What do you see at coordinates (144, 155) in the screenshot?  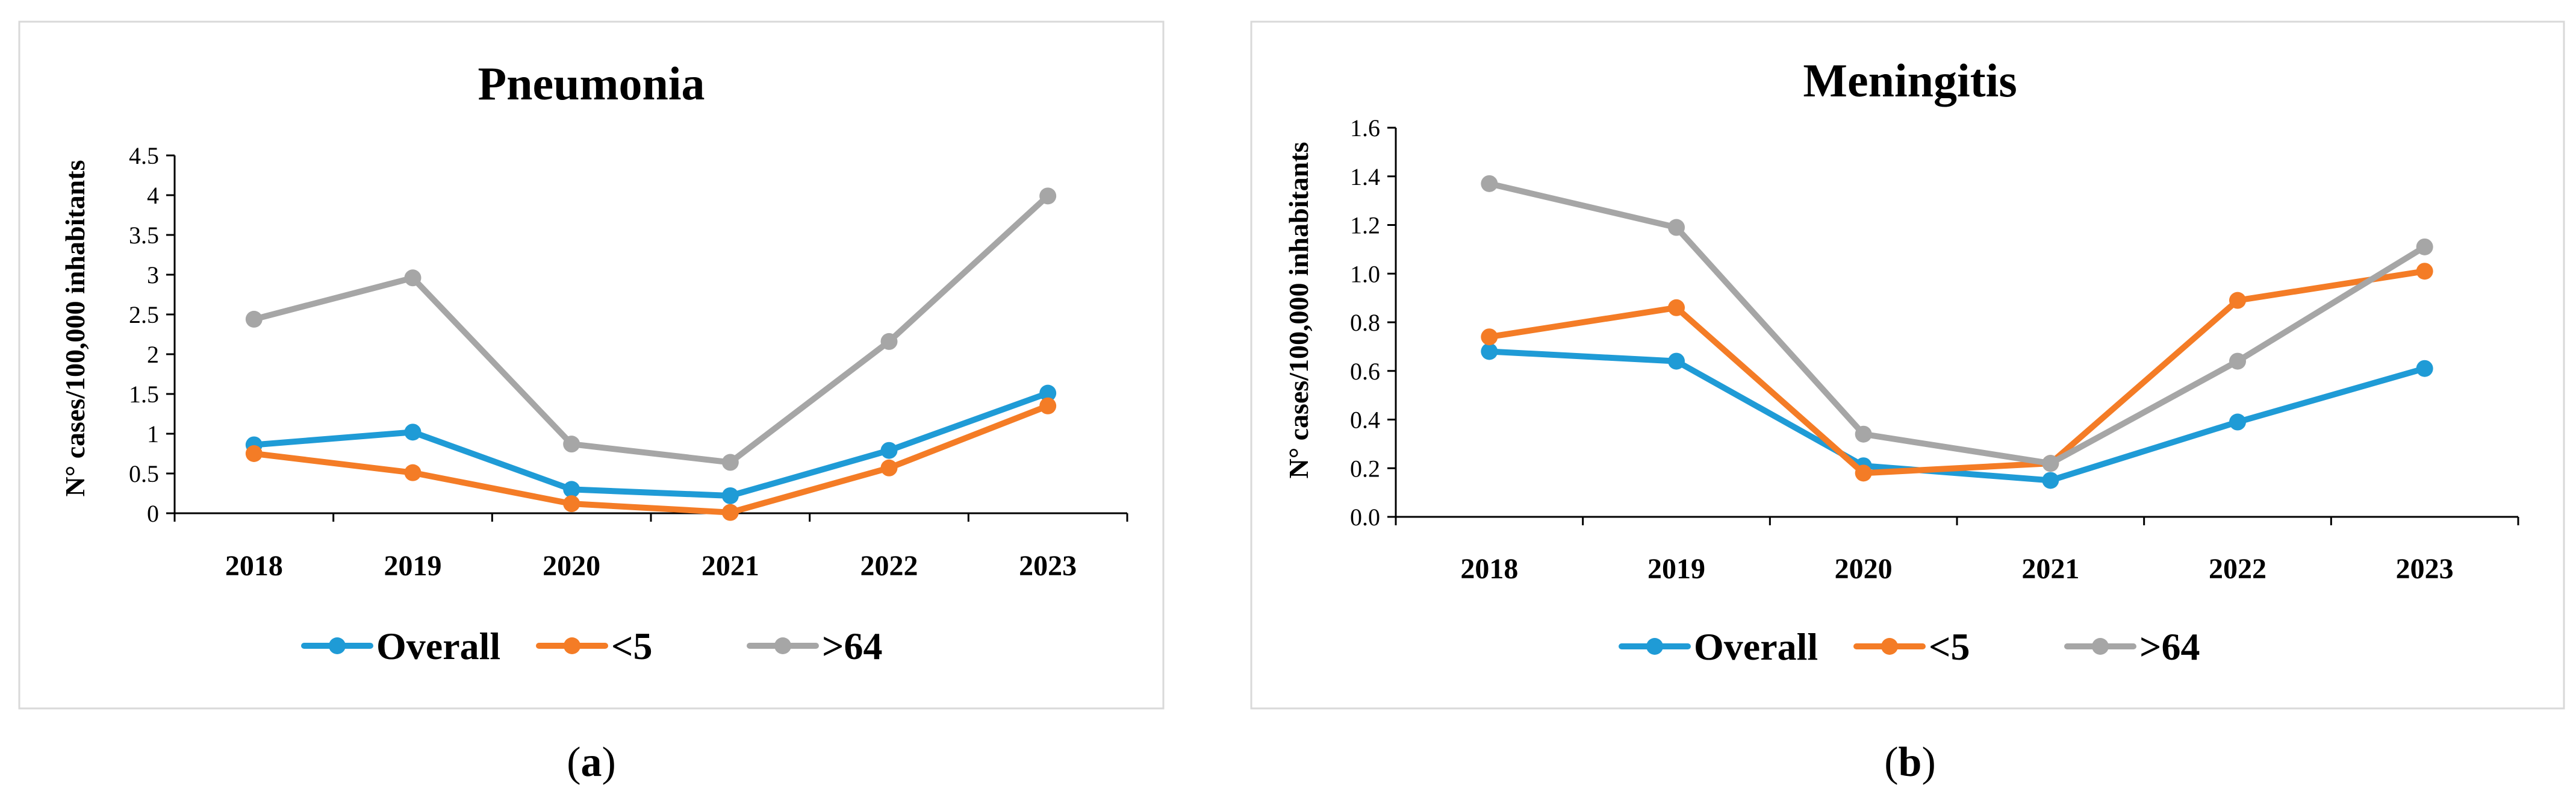 I see `y-tick-label: 4.5` at bounding box center [144, 155].